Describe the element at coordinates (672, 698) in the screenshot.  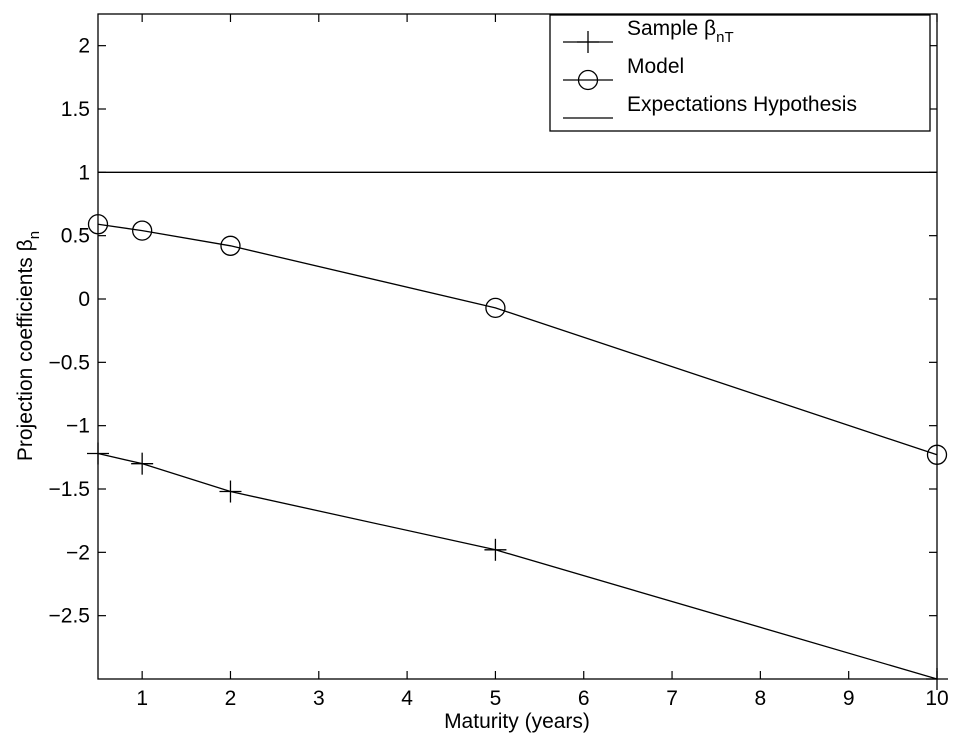
I see `x-tick-label: 7` at that location.